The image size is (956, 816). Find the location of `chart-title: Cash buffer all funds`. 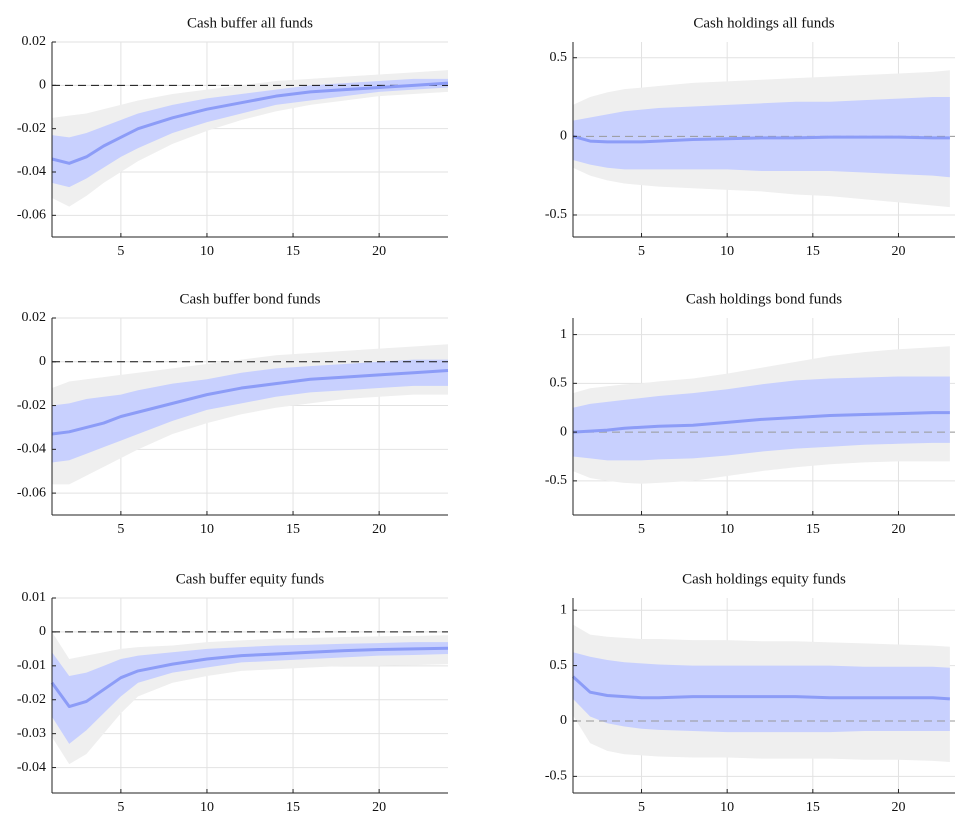

chart-title: Cash buffer all funds is located at coordinates (250, 23).